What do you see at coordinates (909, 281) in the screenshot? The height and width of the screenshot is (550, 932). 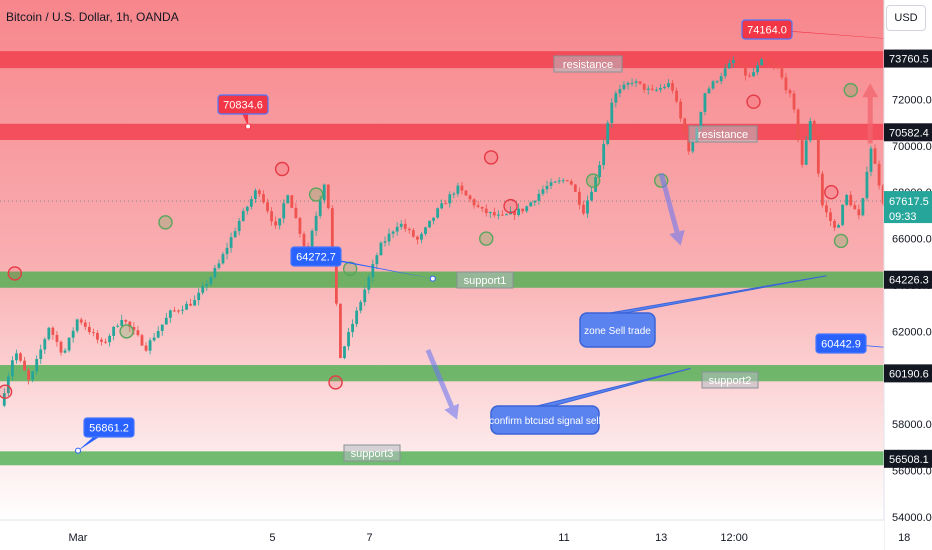 I see `support-price-tag-1: 64226.3` at bounding box center [909, 281].